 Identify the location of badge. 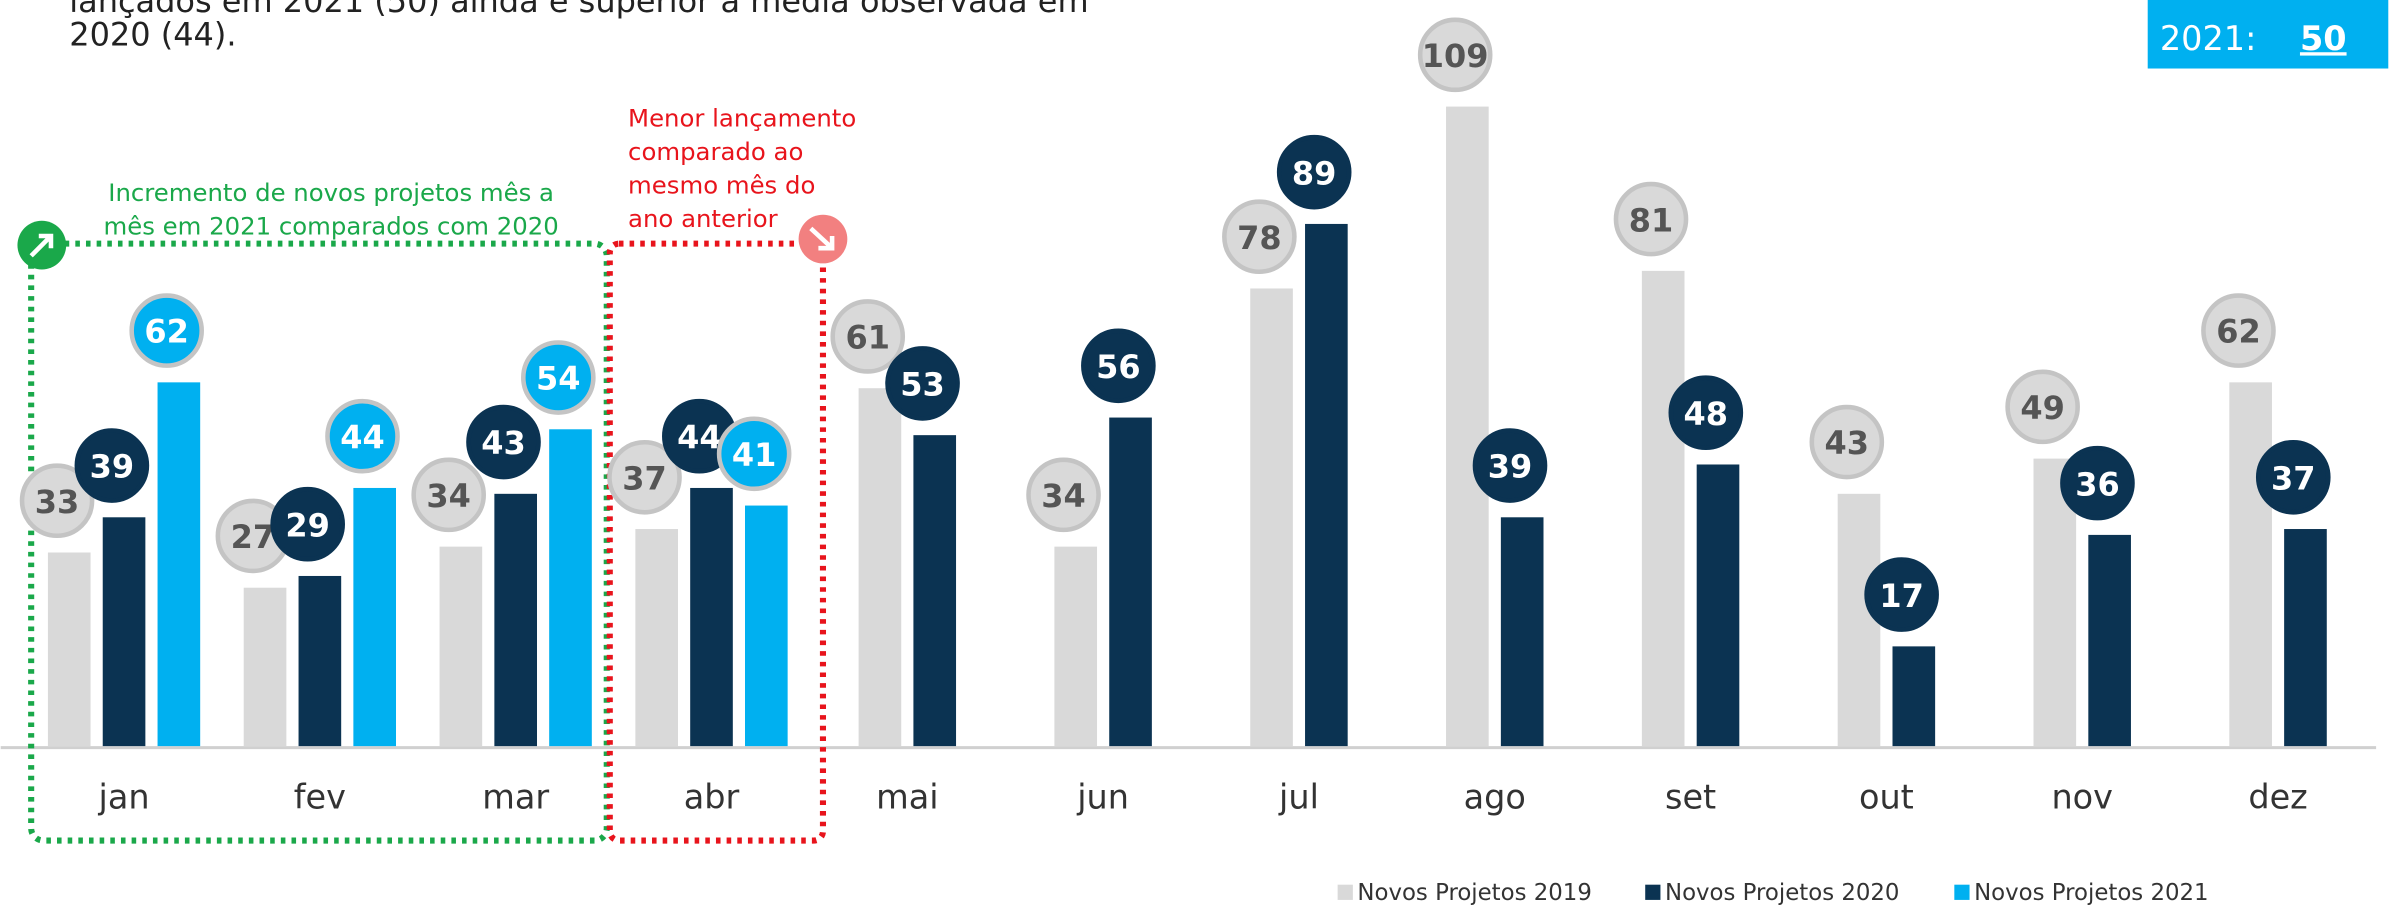
(2268, 34).